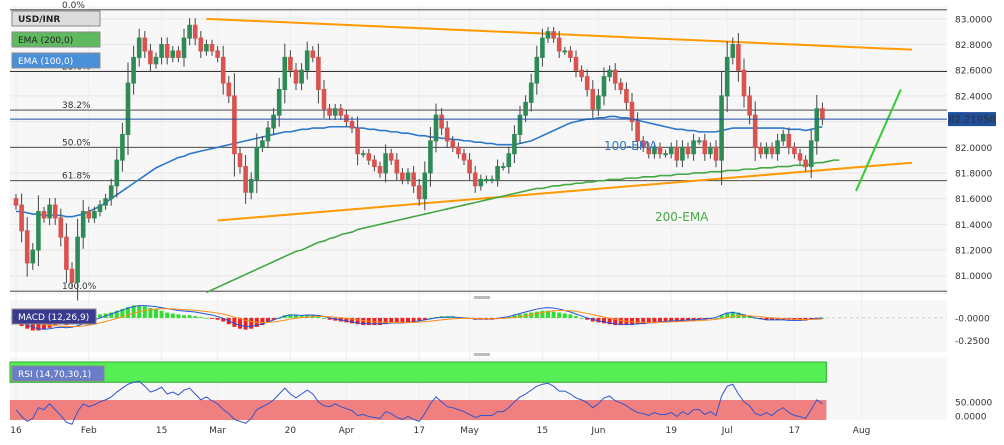 This screenshot has width=1004, height=445. What do you see at coordinates (418, 372) in the screenshot?
I see `rsi-overbought-band` at bounding box center [418, 372].